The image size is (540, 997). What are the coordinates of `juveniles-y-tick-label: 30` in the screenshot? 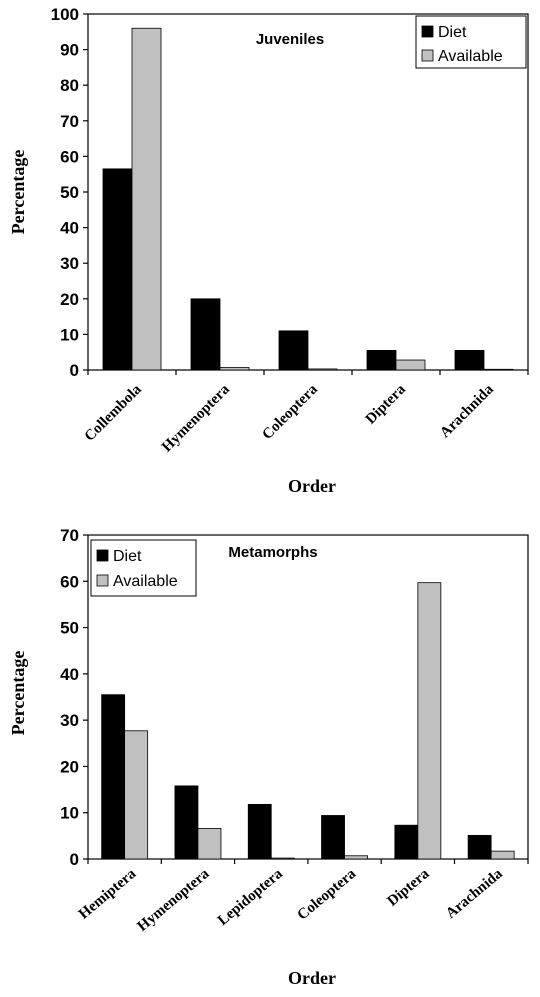 It's located at (69, 263).